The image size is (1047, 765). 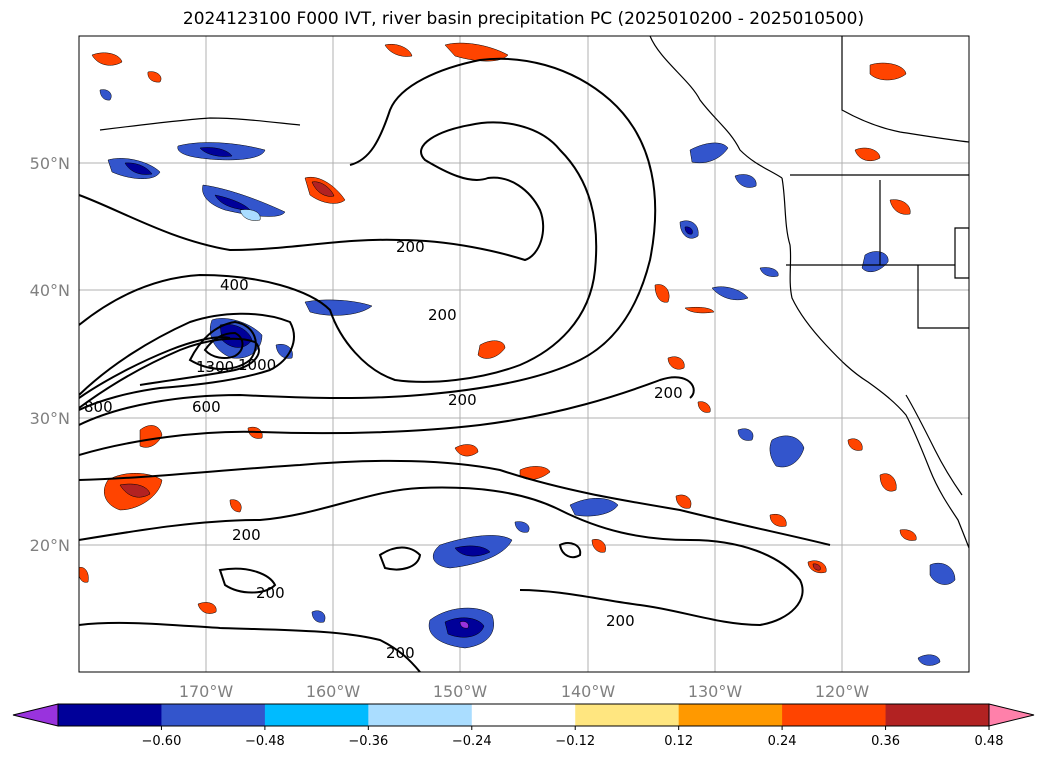 What do you see at coordinates (400, 558) in the screenshot?
I see `ivt-contour-200-island` at bounding box center [400, 558].